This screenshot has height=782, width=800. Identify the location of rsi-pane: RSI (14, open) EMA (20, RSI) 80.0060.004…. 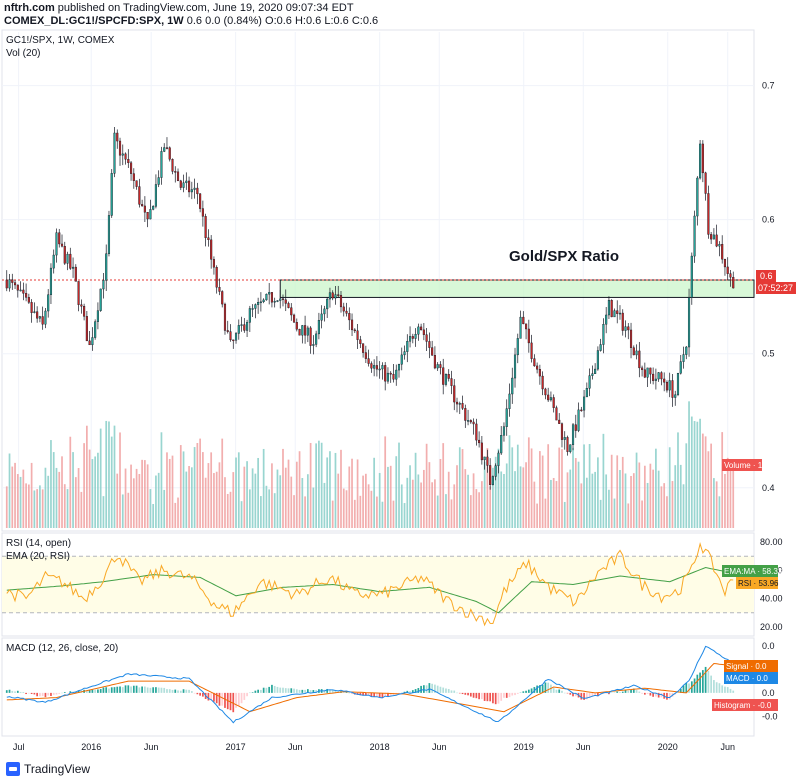
(392, 584).